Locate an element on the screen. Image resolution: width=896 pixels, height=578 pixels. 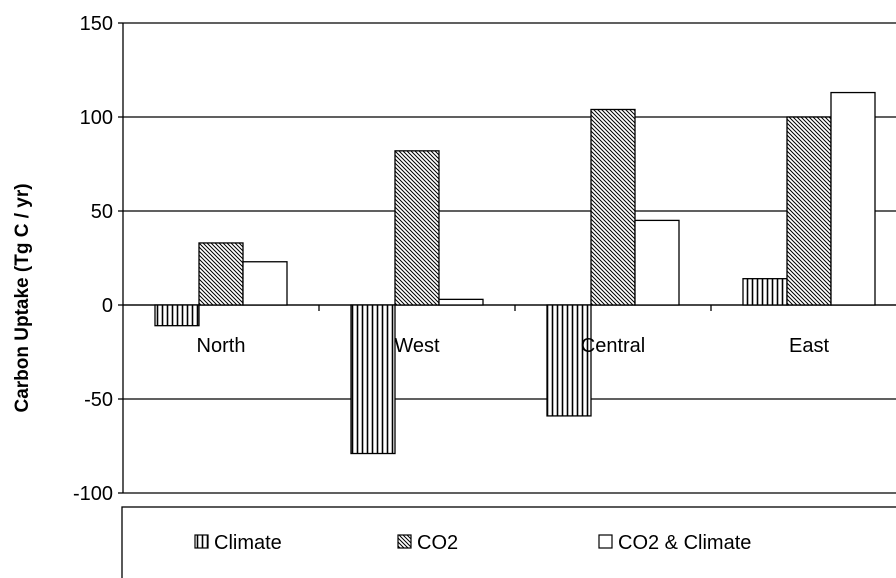
bar-co2-west is located at coordinates (417, 228).